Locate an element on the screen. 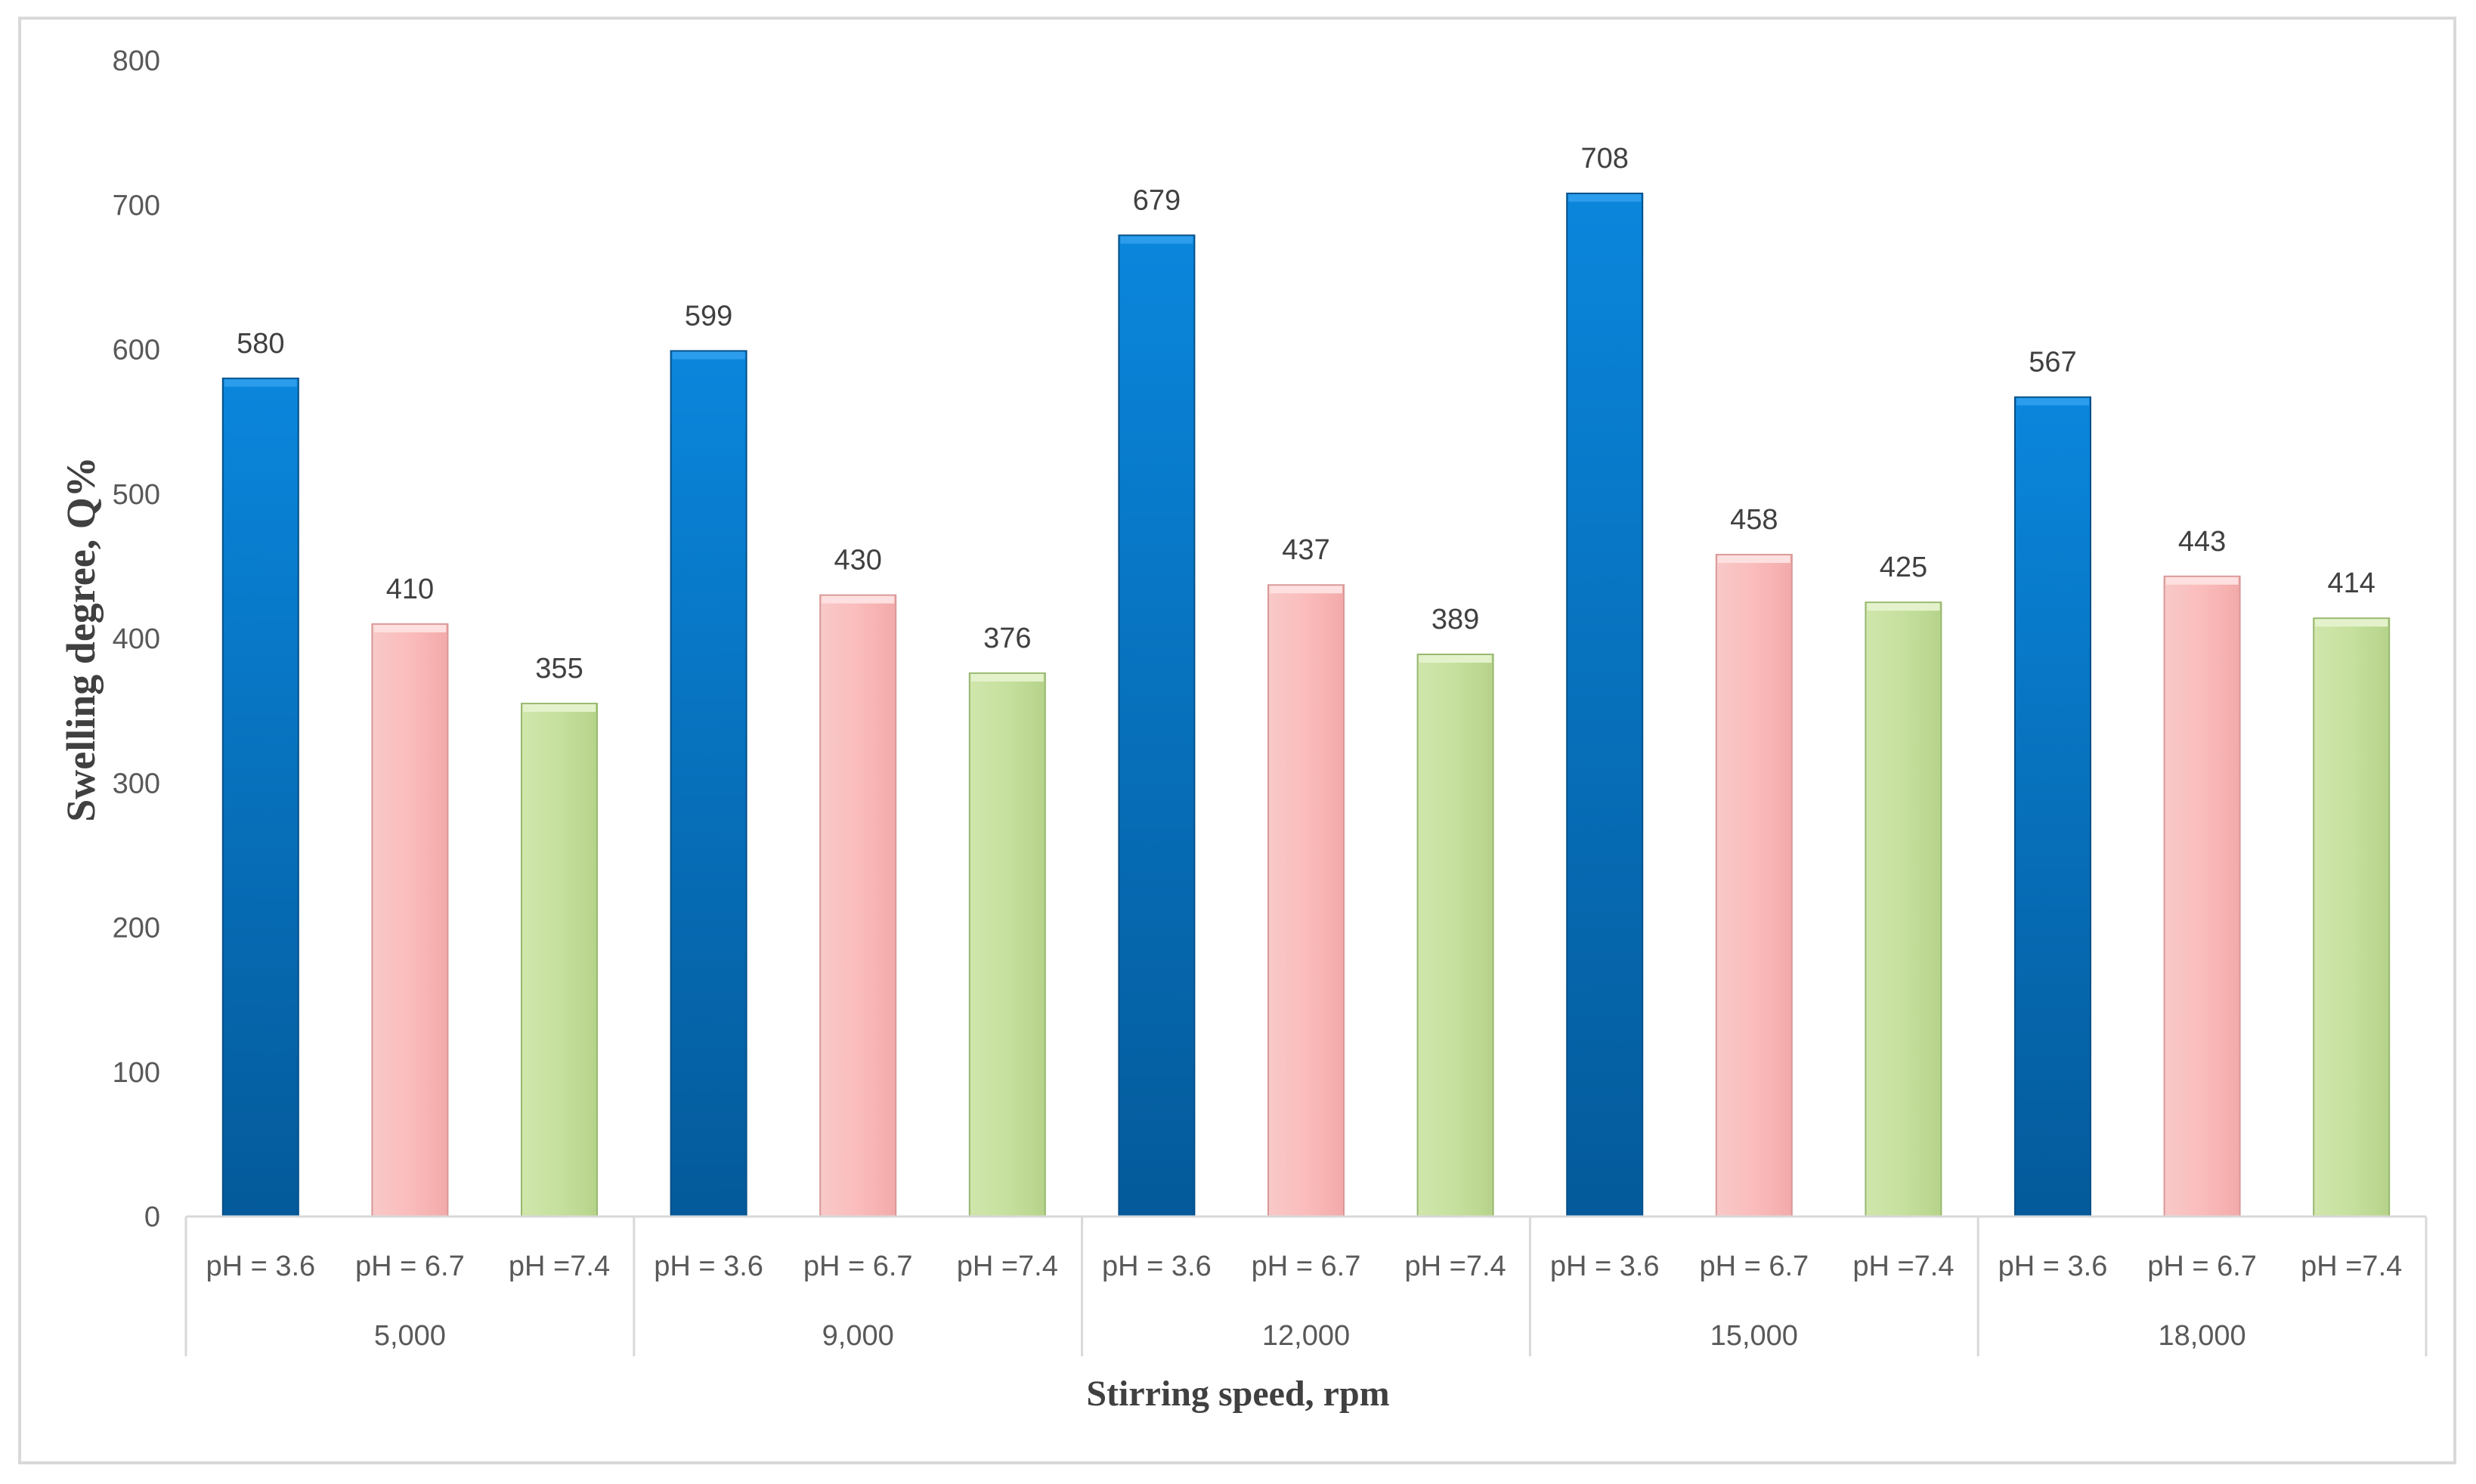 The image size is (2476, 1484). bar-value-label: 458 is located at coordinates (1754, 520).